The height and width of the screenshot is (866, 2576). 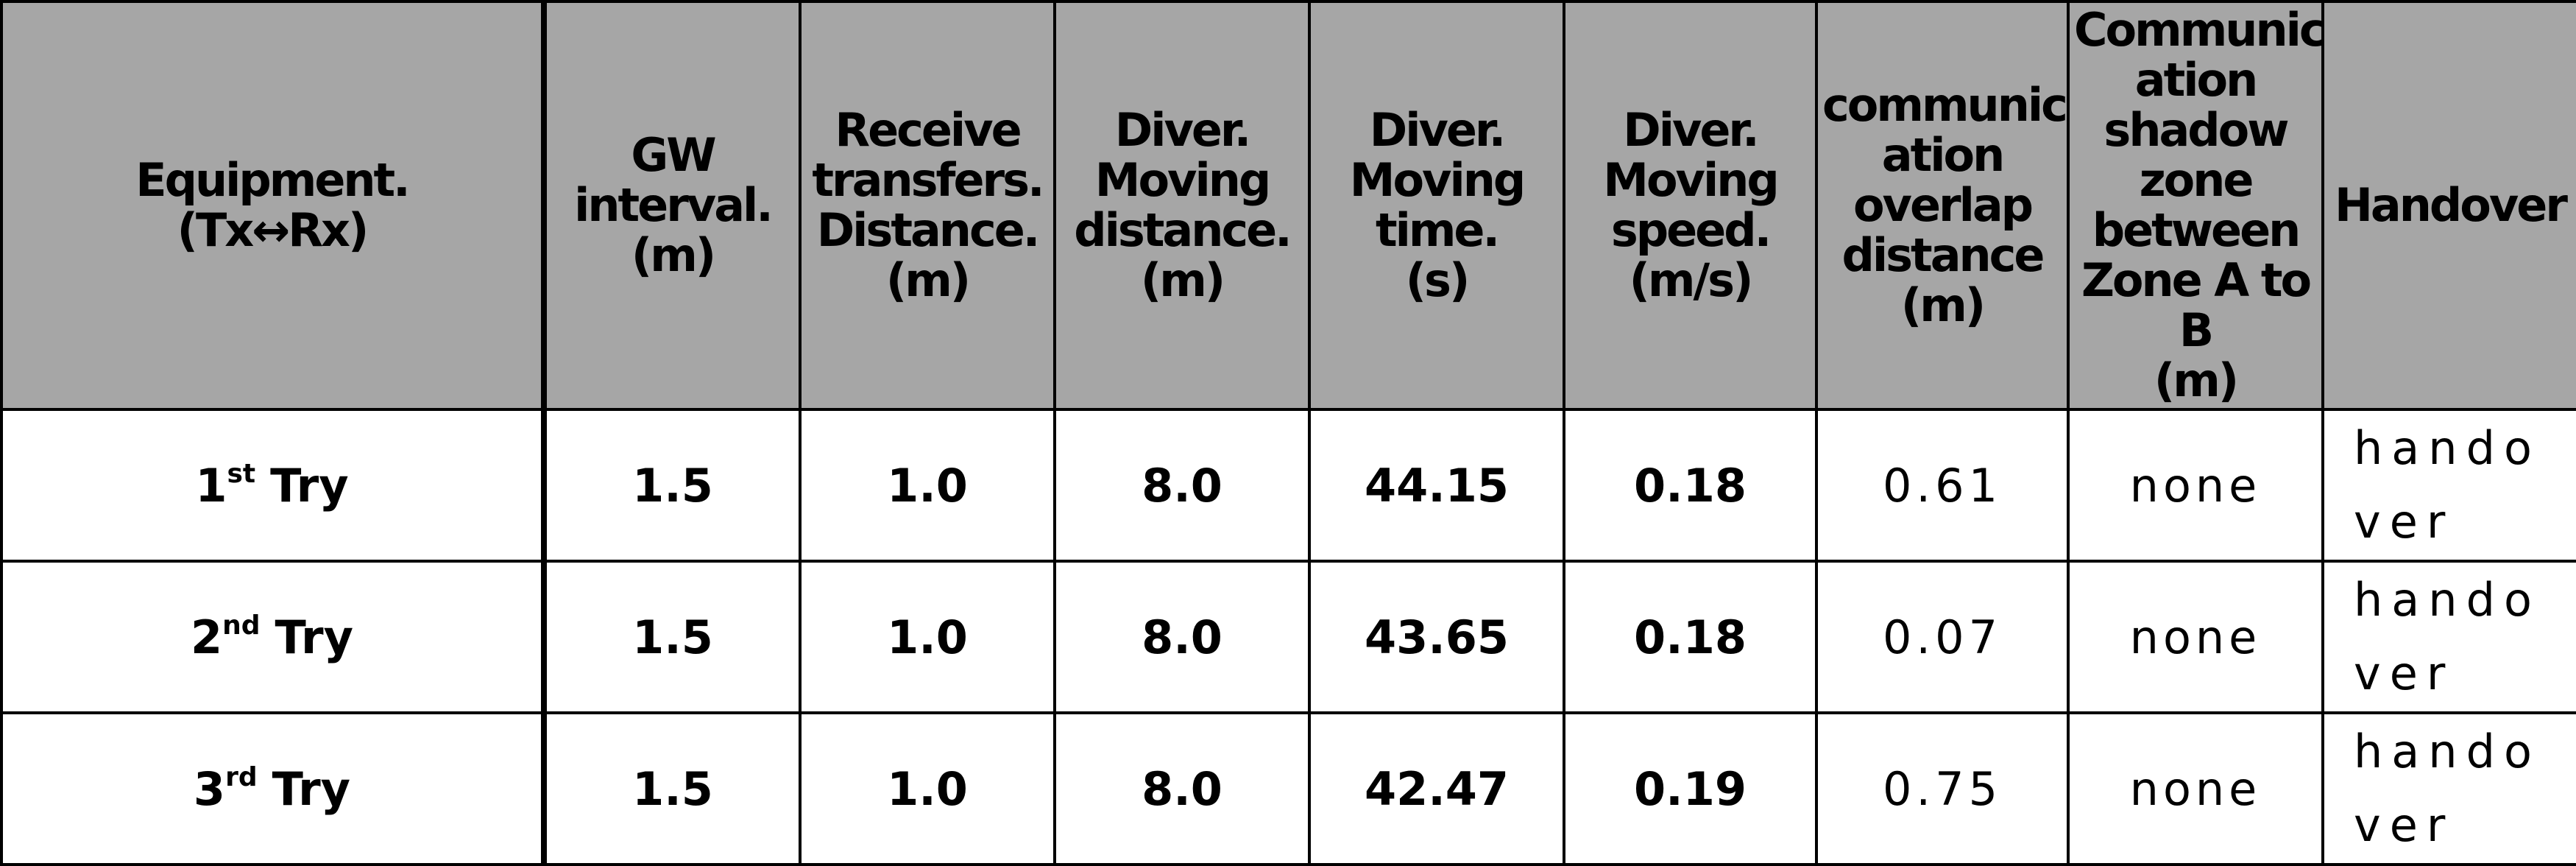 I want to click on header-line: communic, so click(x=1944, y=105).